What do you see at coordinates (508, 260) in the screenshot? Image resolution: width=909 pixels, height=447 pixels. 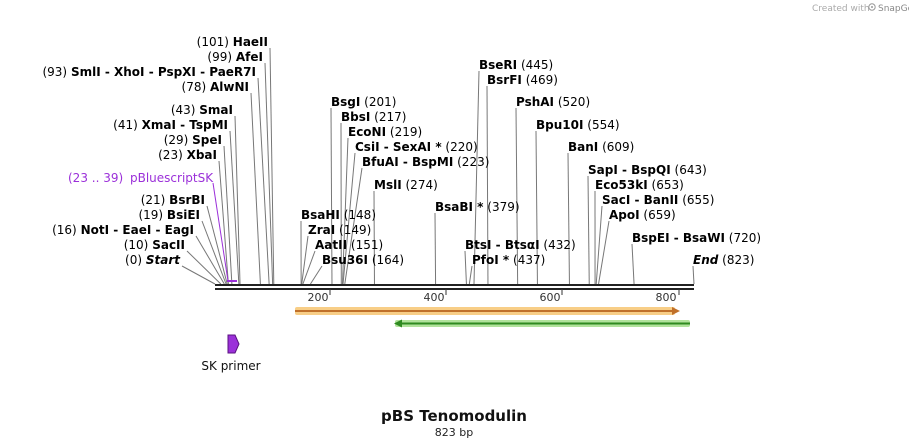 I see `site-pfoi: PfoI * (437)` at bounding box center [508, 260].